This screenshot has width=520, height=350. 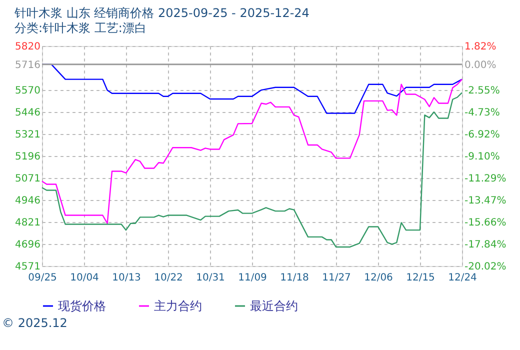 What do you see at coordinates (27, 156) in the screenshot?
I see `y-tick-label: 5196` at bounding box center [27, 156].